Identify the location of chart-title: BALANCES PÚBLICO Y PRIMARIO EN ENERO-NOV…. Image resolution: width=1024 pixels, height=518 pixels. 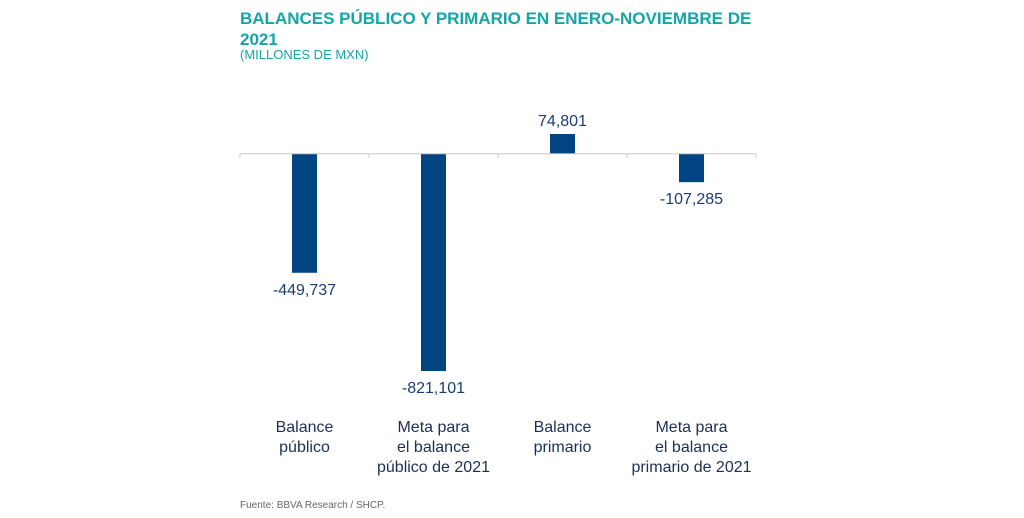
(496, 29).